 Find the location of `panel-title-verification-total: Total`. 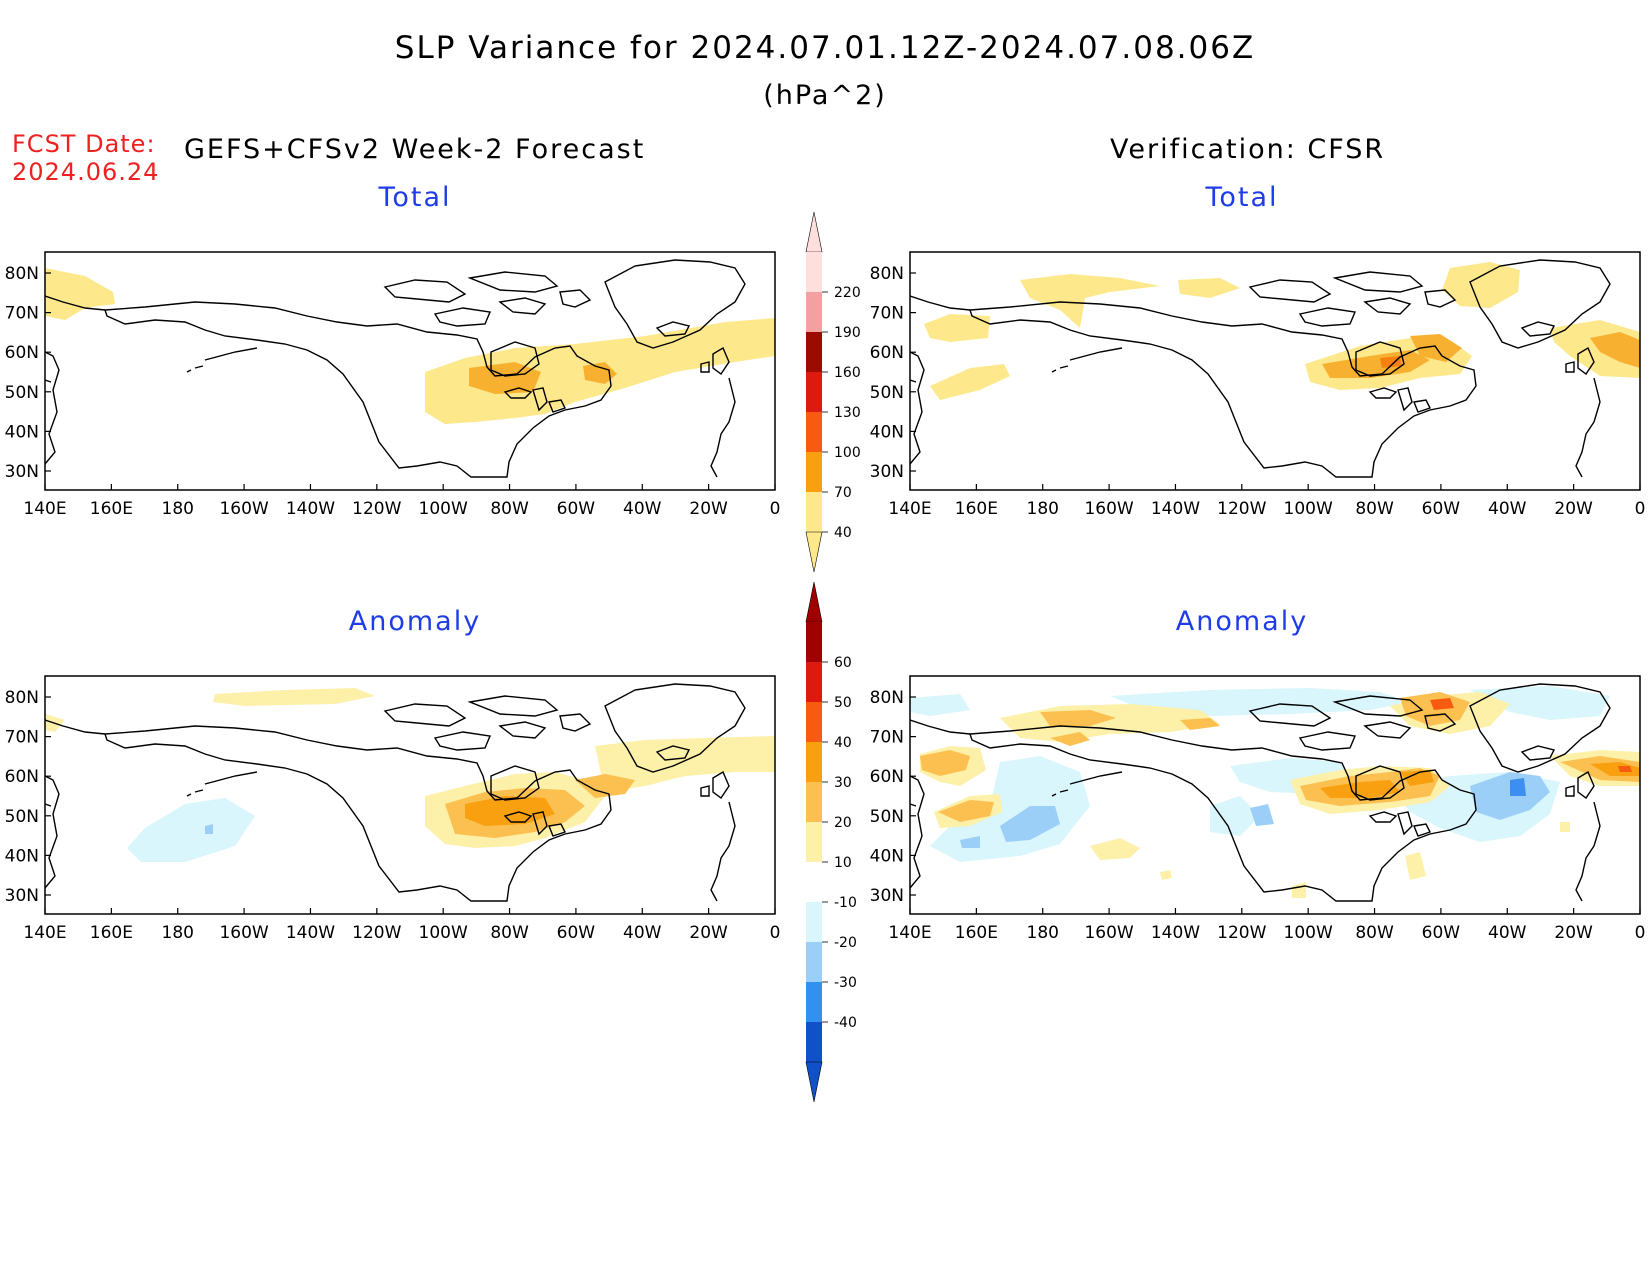

panel-title-verification-total: Total is located at coordinates (1242, 197).